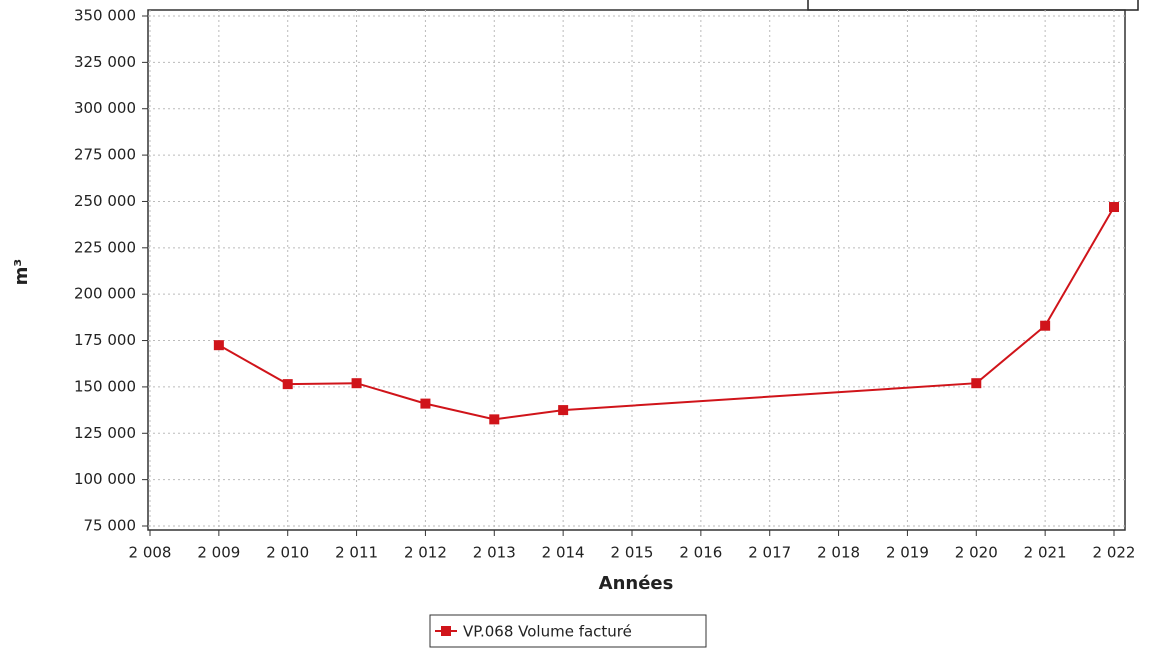 The width and height of the screenshot is (1155, 649). I want to click on x-tick-label: 2 014, so click(563, 553).